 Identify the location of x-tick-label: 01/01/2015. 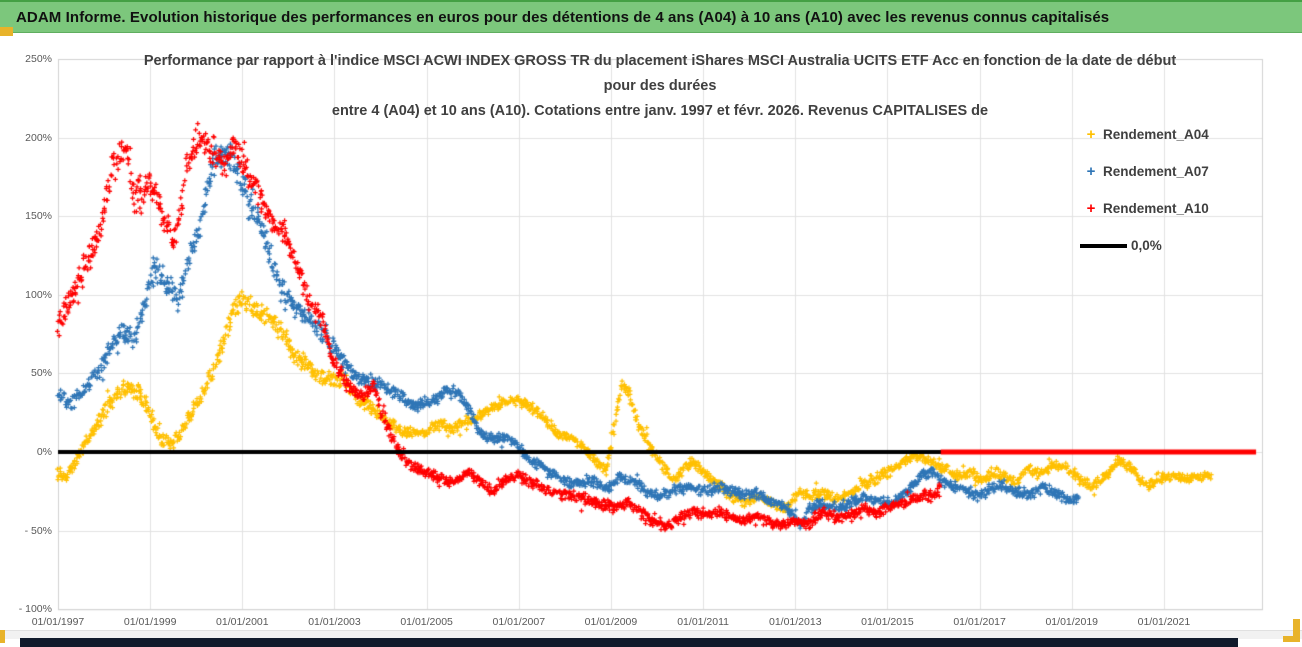
(887, 622).